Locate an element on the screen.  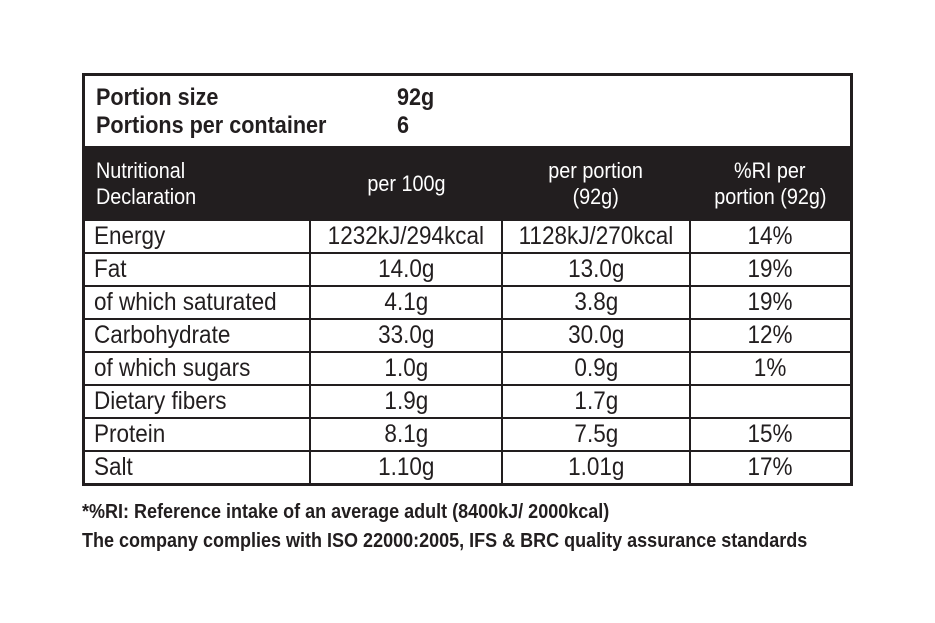
table-row-saturated: of which saturated 4.1g 3.8g 19% is located at coordinates (467, 302).